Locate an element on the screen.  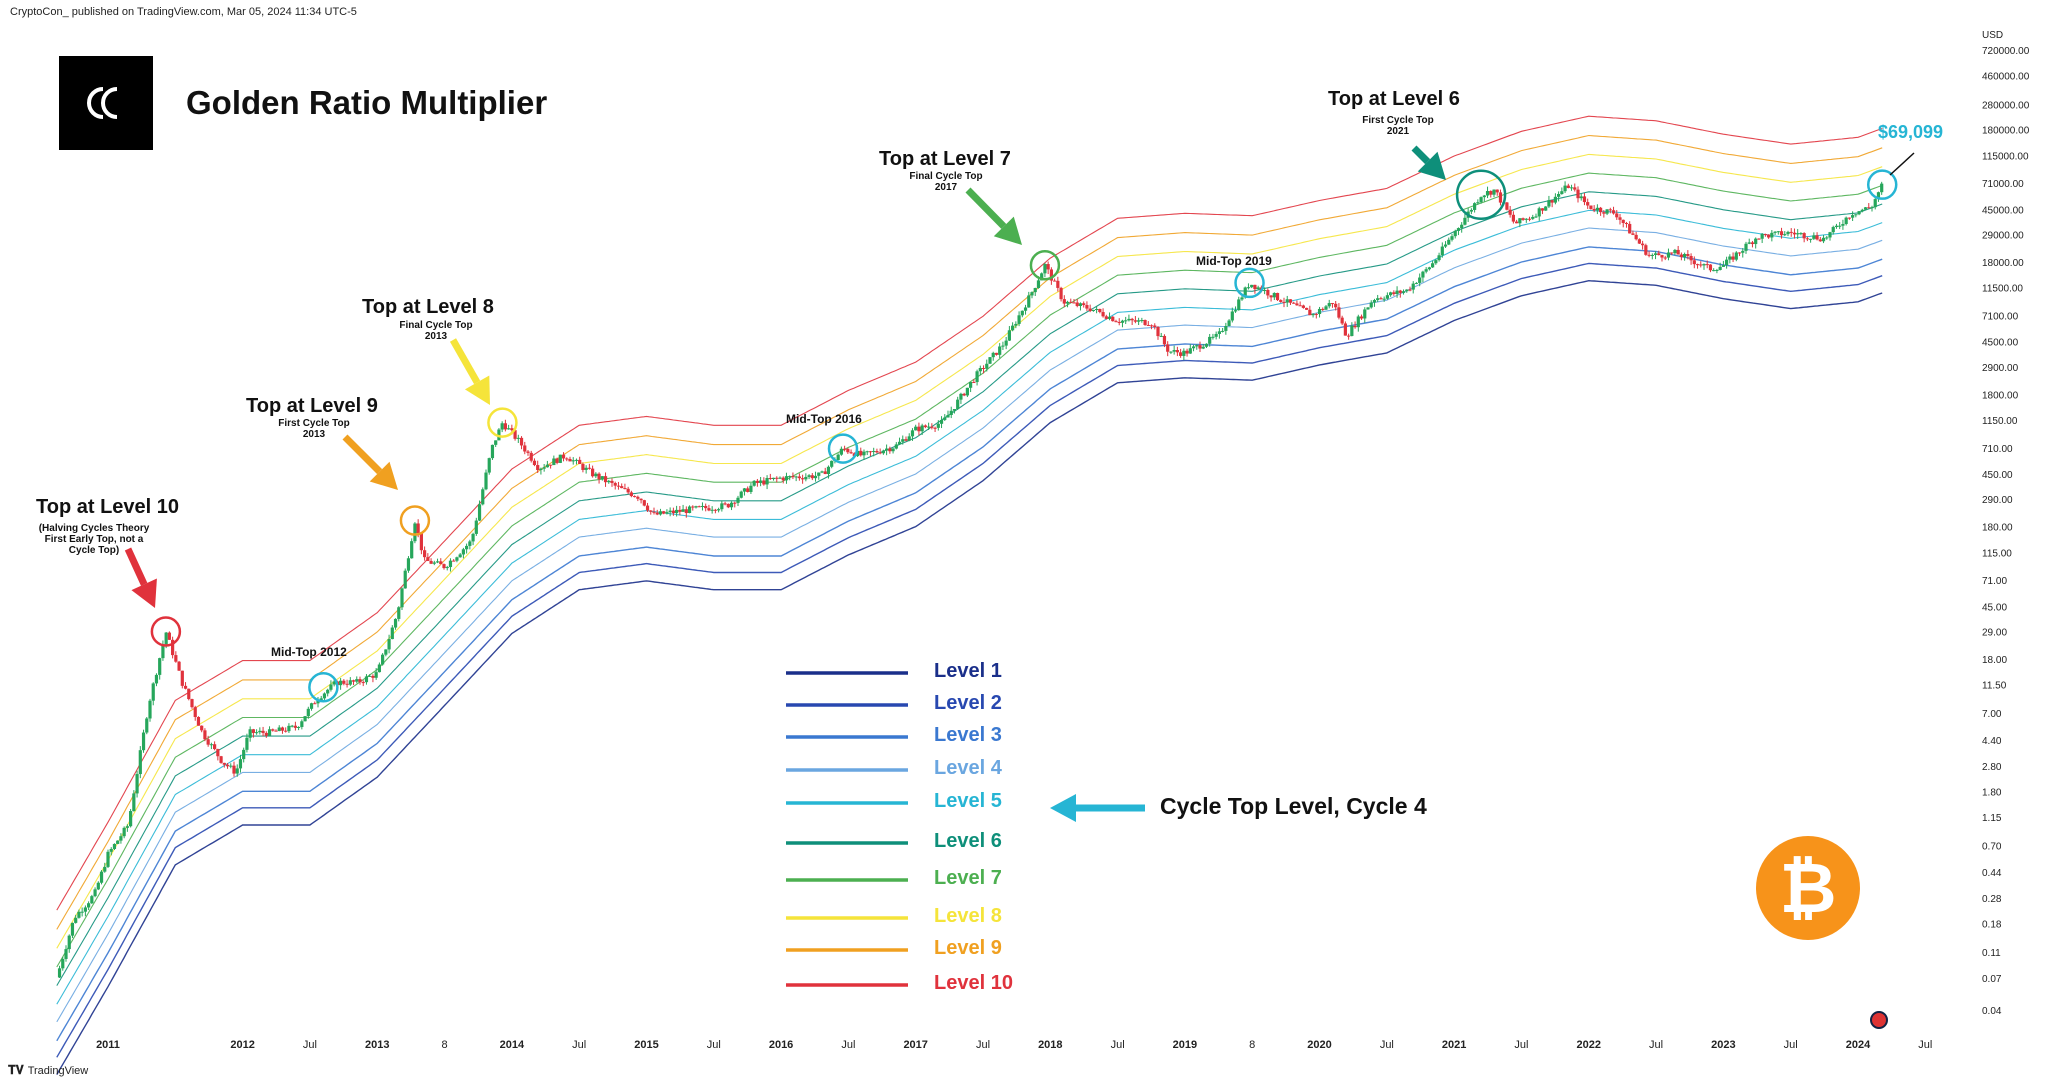
legend-lines is located at coordinates (847, 829).